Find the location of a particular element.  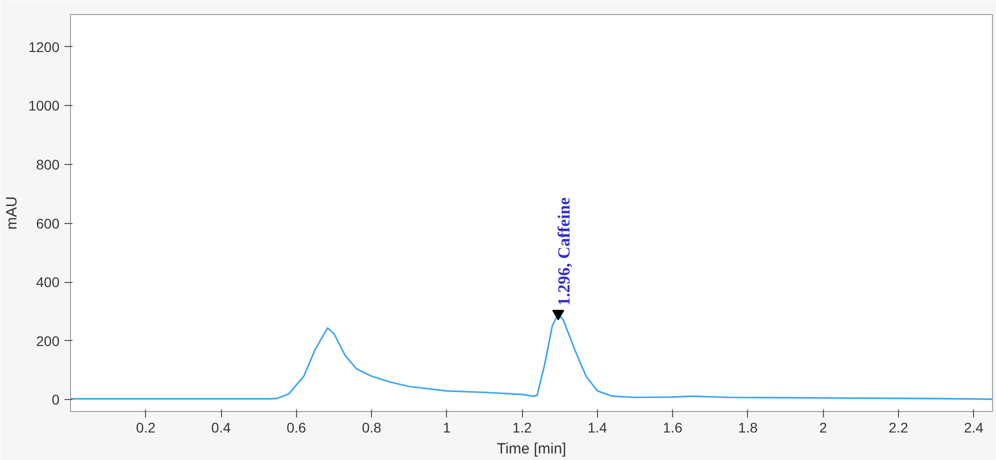

y-tick-label: 400 is located at coordinates (48, 282).